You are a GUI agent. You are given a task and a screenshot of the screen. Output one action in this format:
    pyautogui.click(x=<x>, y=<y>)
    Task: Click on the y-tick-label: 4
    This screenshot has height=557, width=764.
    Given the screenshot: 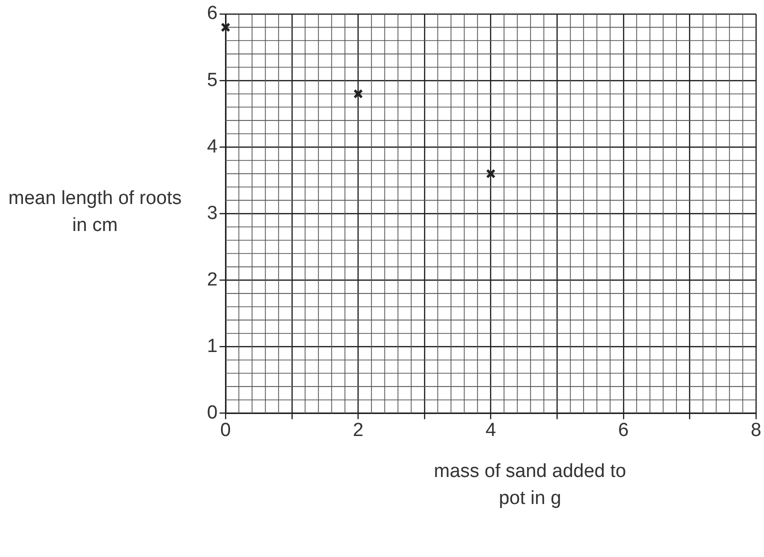 What is the action you would take?
    pyautogui.click(x=212, y=147)
    